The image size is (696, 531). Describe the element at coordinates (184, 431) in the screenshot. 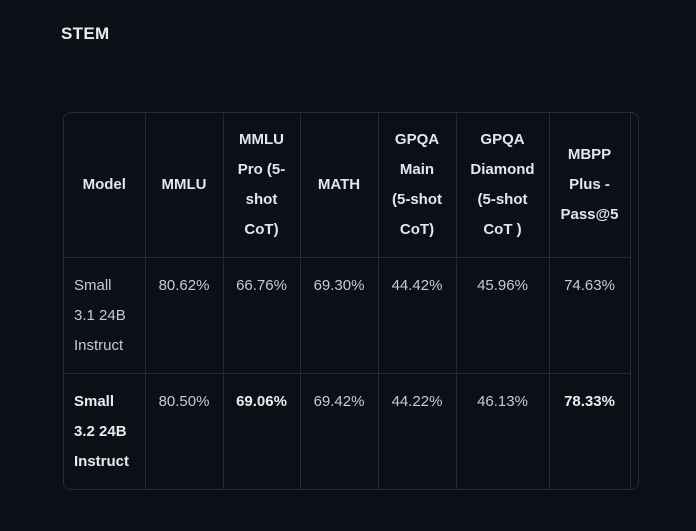

I see `value-cell: 80.50%` at that location.